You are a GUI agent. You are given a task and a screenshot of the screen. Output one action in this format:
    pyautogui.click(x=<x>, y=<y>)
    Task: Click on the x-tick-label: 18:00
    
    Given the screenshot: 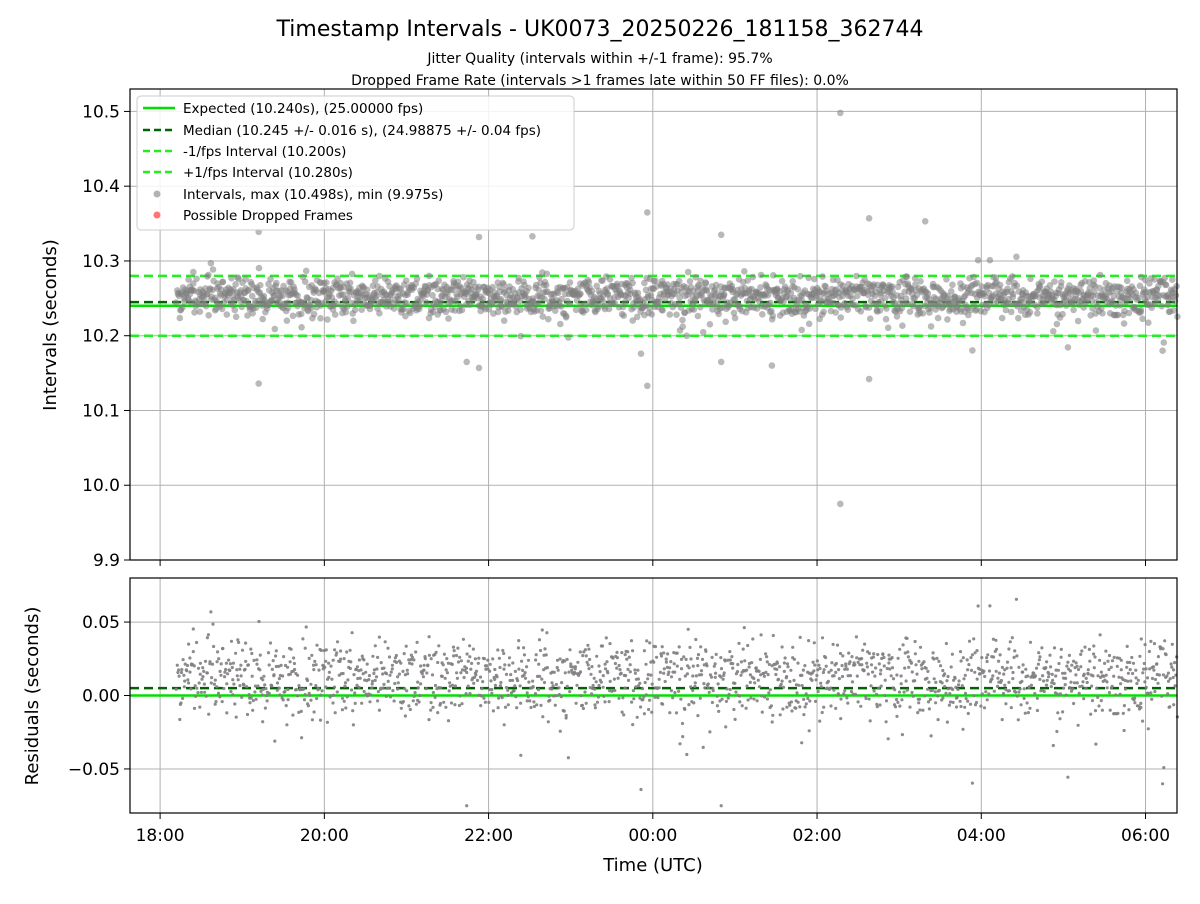 What is the action you would take?
    pyautogui.click(x=160, y=836)
    